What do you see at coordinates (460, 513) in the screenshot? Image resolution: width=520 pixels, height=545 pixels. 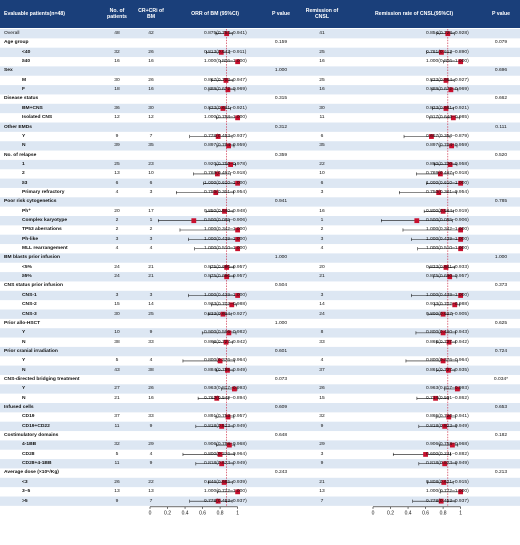 I see `x-tick-label-cnsl: 1` at bounding box center [460, 513].